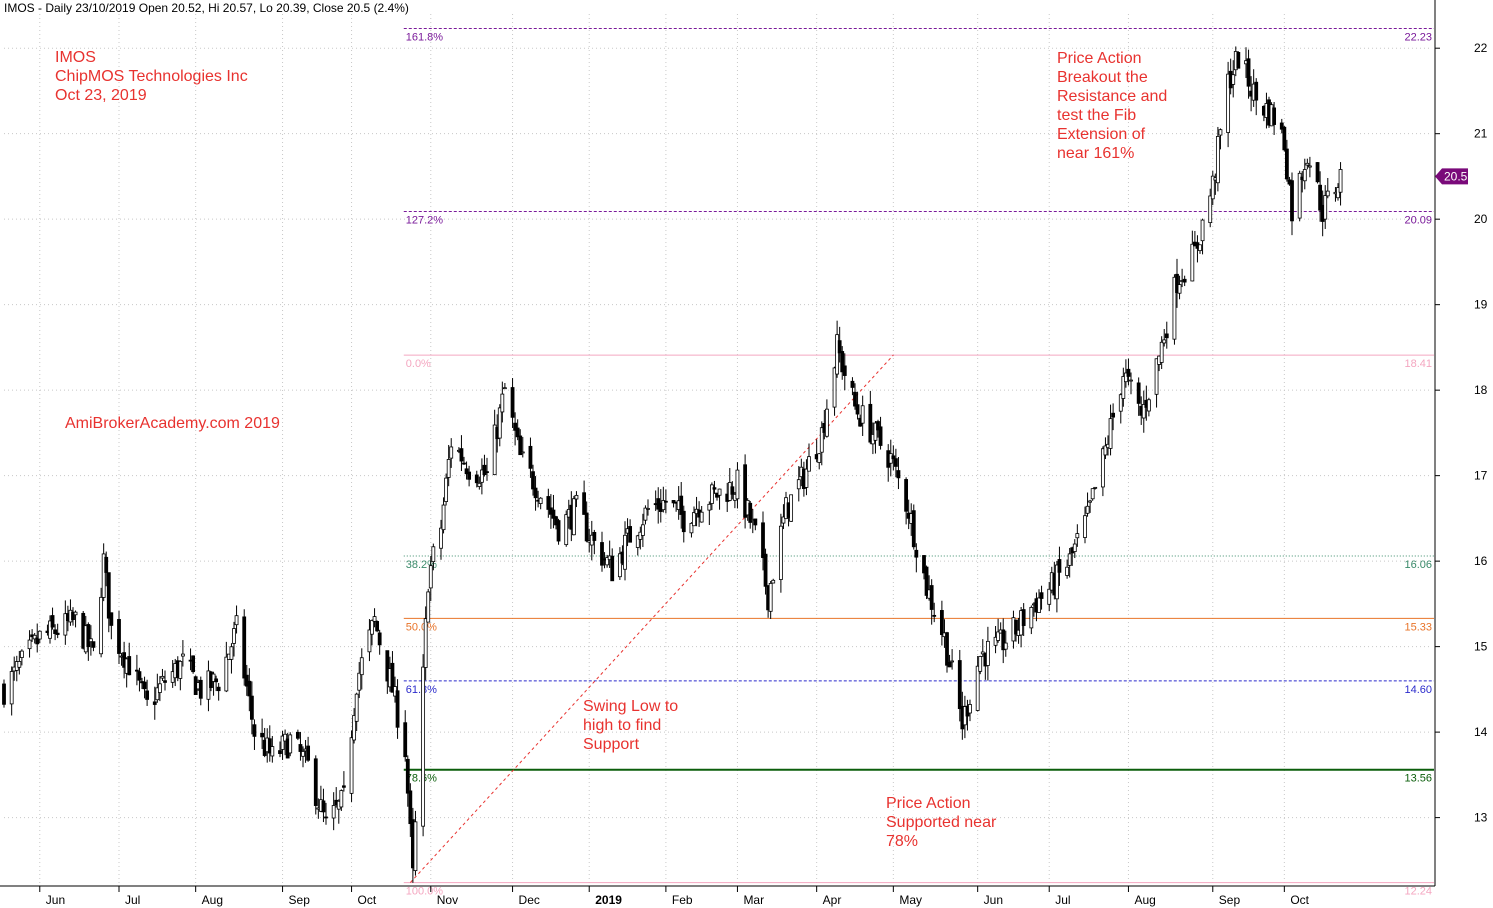 Image resolution: width=1493 pixels, height=908 pixels. I want to click on y-tick-label: 20, so click(1481, 219).